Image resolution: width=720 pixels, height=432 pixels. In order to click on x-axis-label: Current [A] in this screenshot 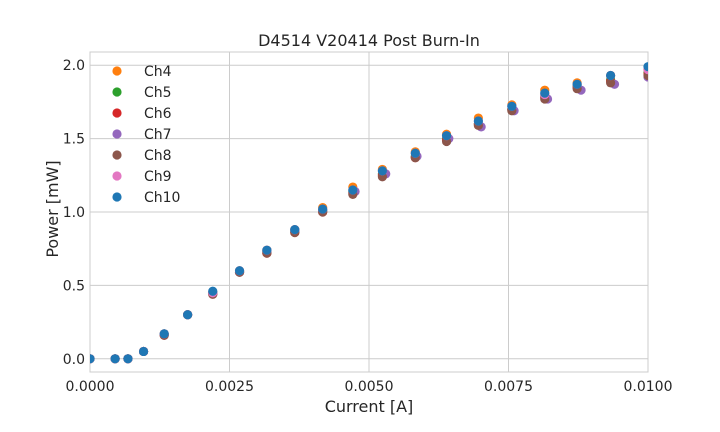, I will do `click(369, 406)`.